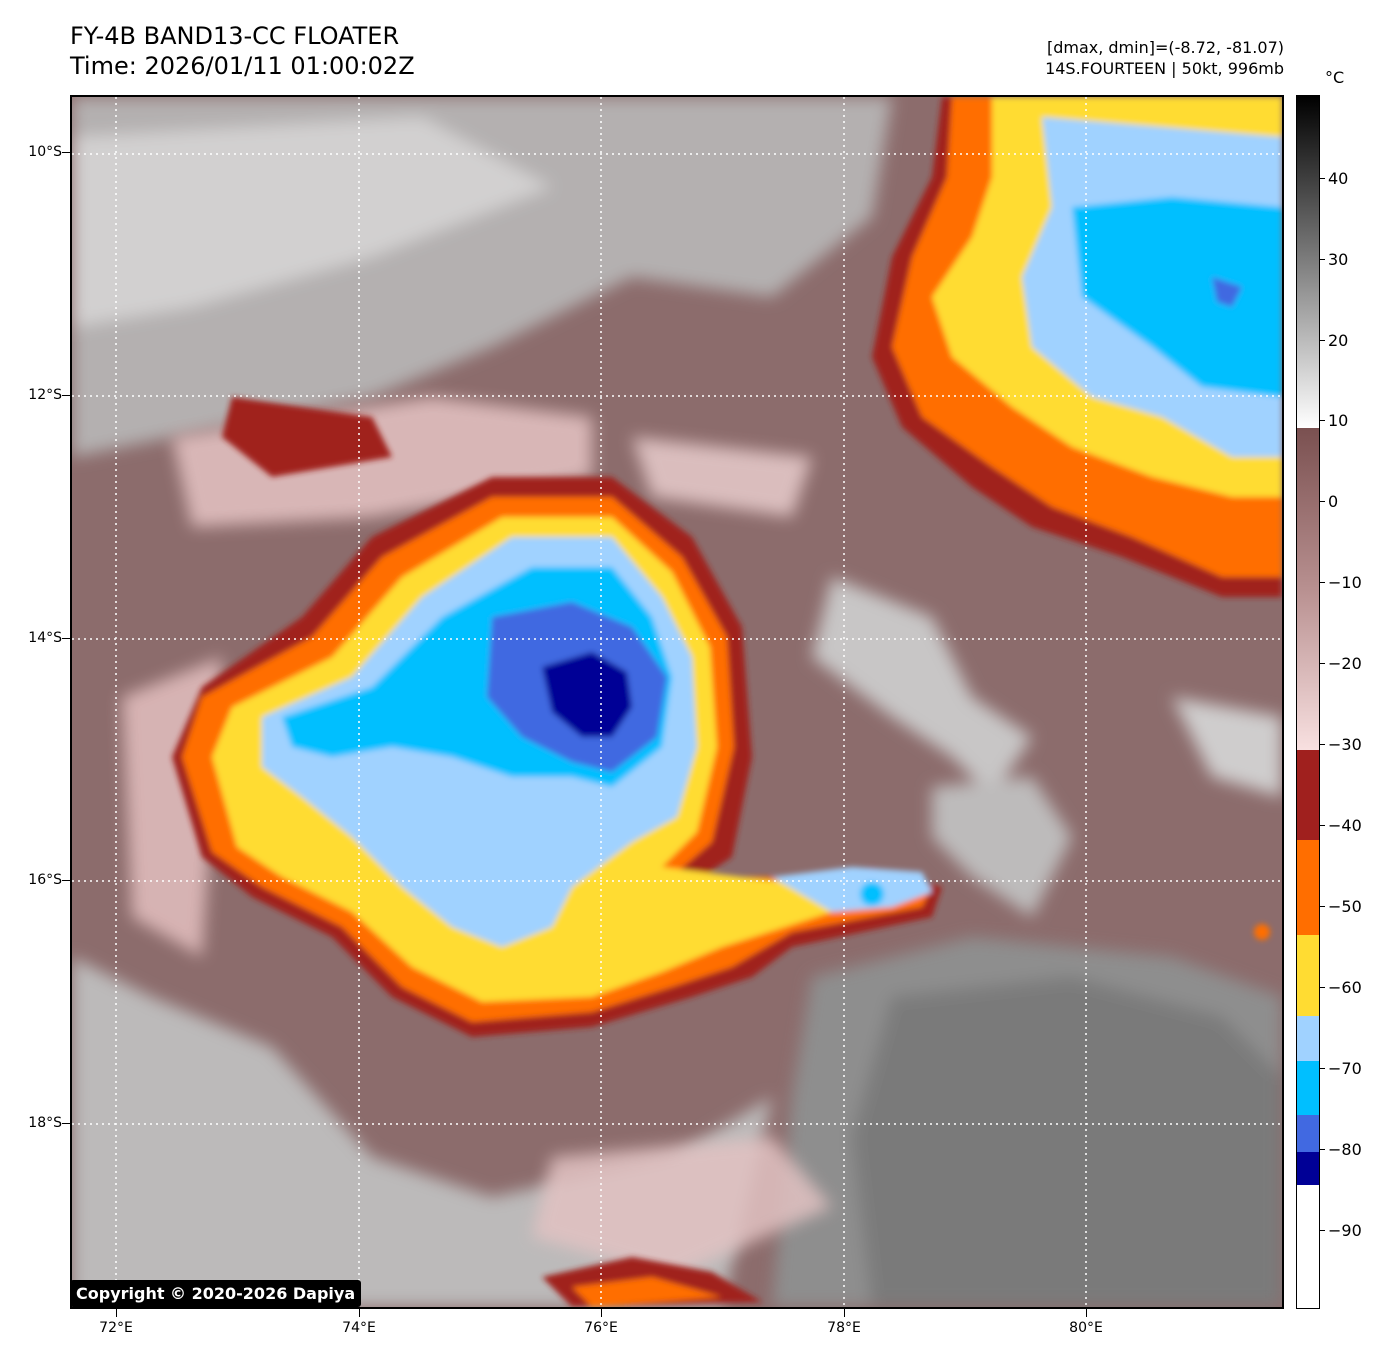  I want to click on colorbar-tick-minus20: −20, so click(1345, 663).